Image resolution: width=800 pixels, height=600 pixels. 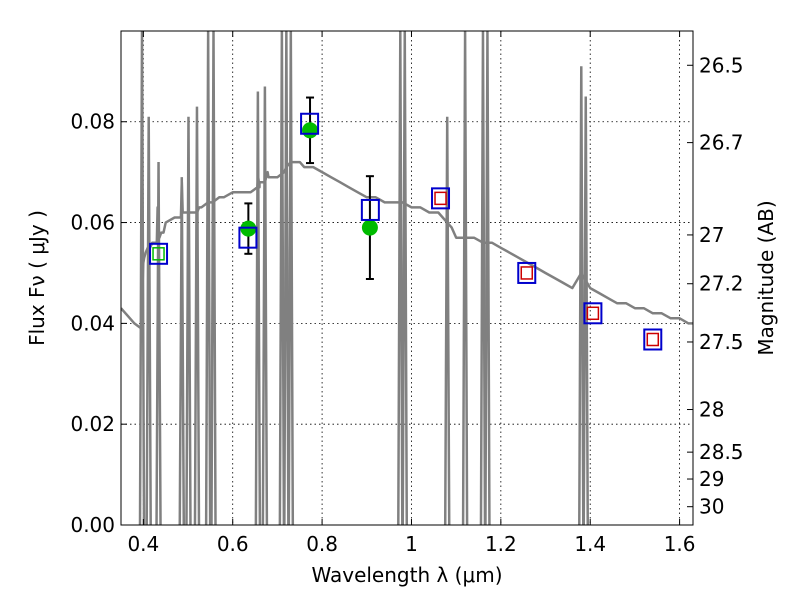 I want to click on x-tick-label: 1.4, so click(x=590, y=544).